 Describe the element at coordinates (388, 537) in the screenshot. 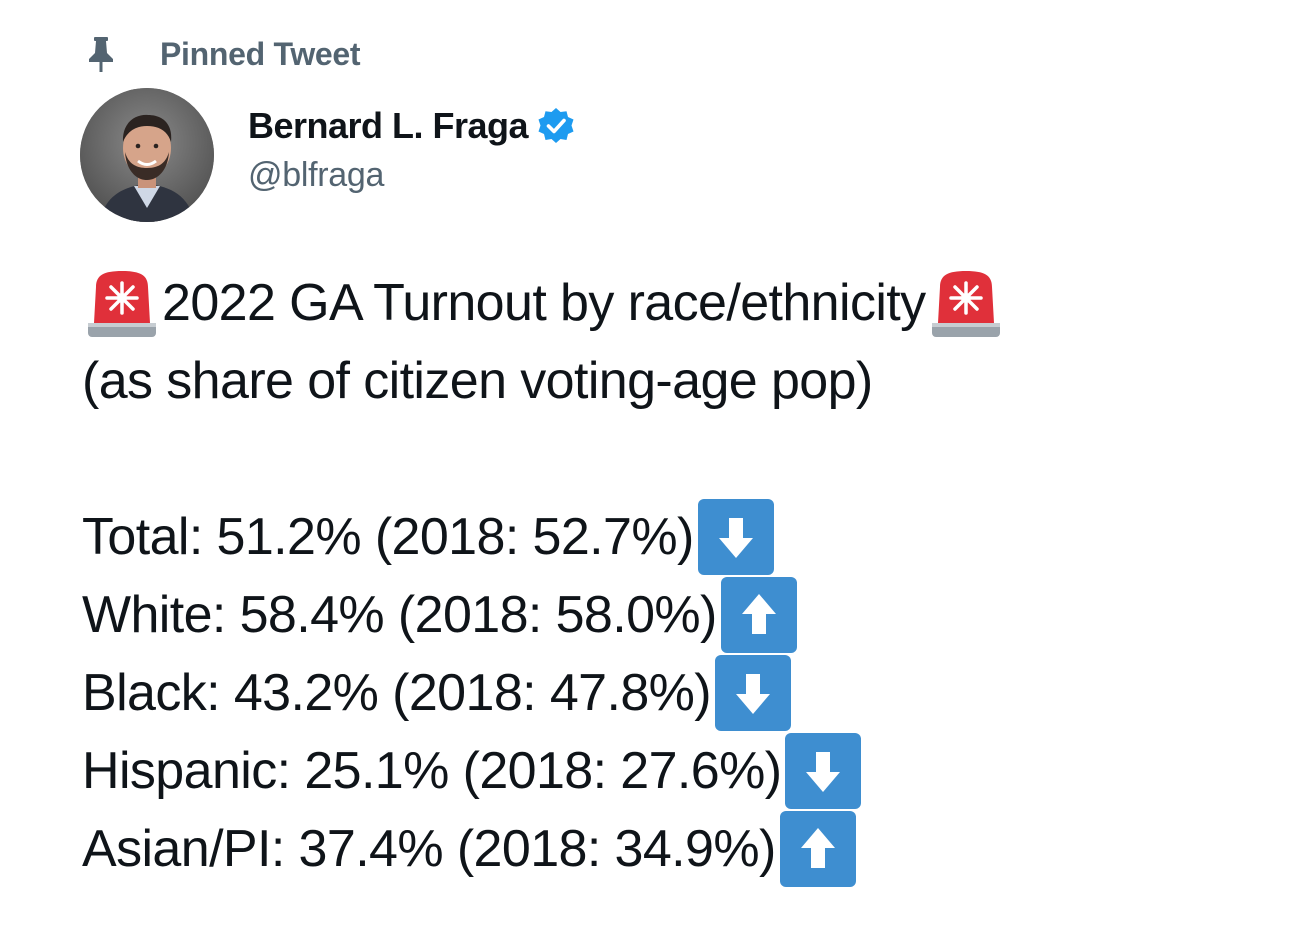

I see `stat-text: Total: 51.2% (2018: 52.7%)` at that location.